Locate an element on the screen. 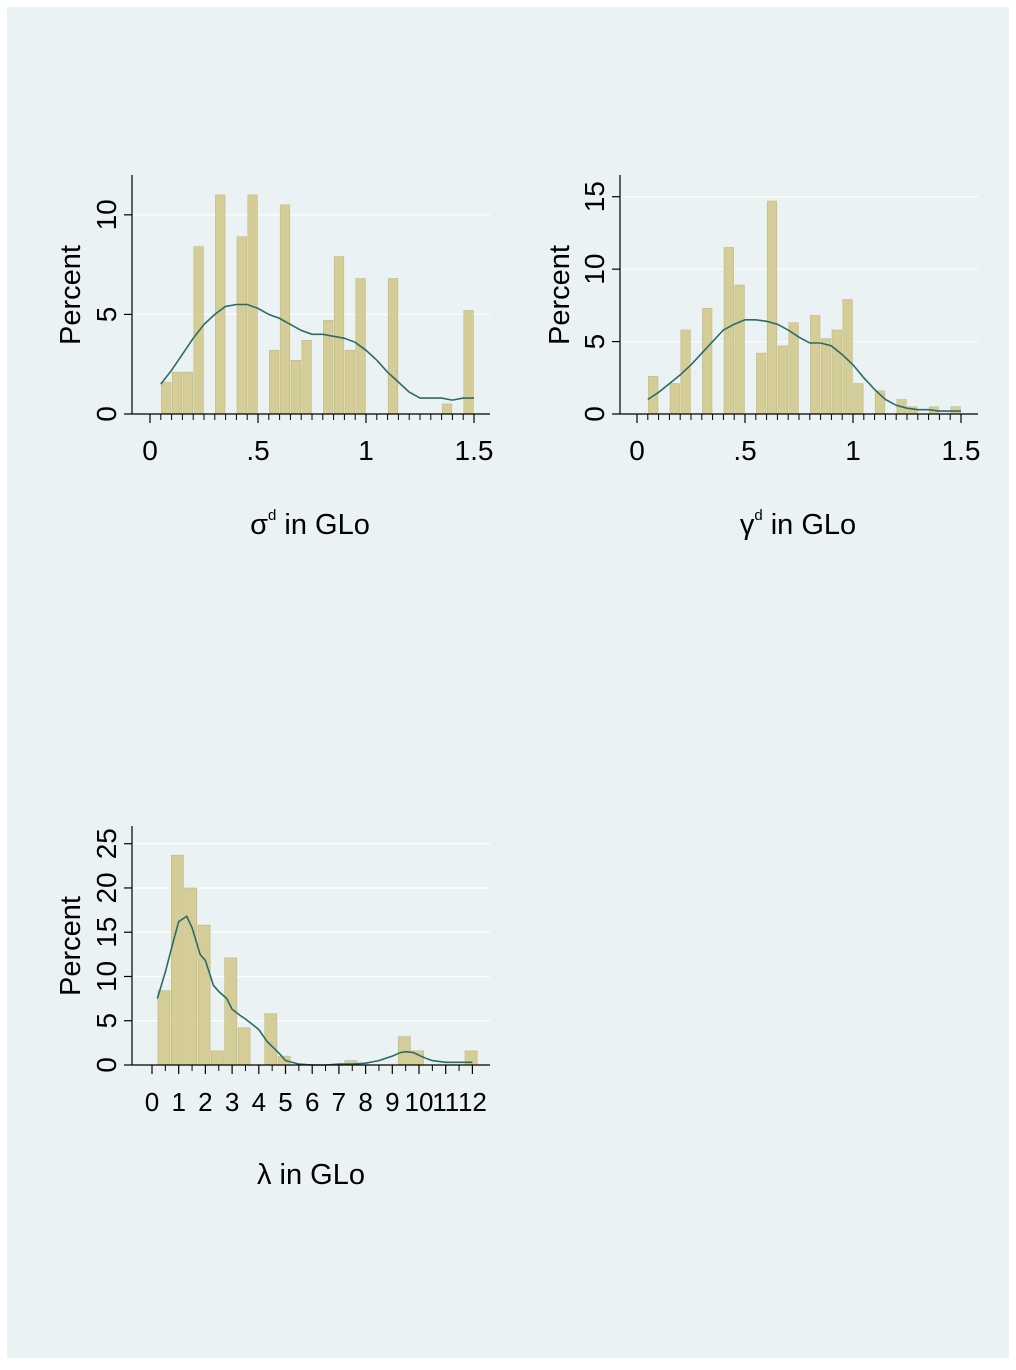 The image size is (1016, 1370). x-tick-label: 8 is located at coordinates (365, 1102).